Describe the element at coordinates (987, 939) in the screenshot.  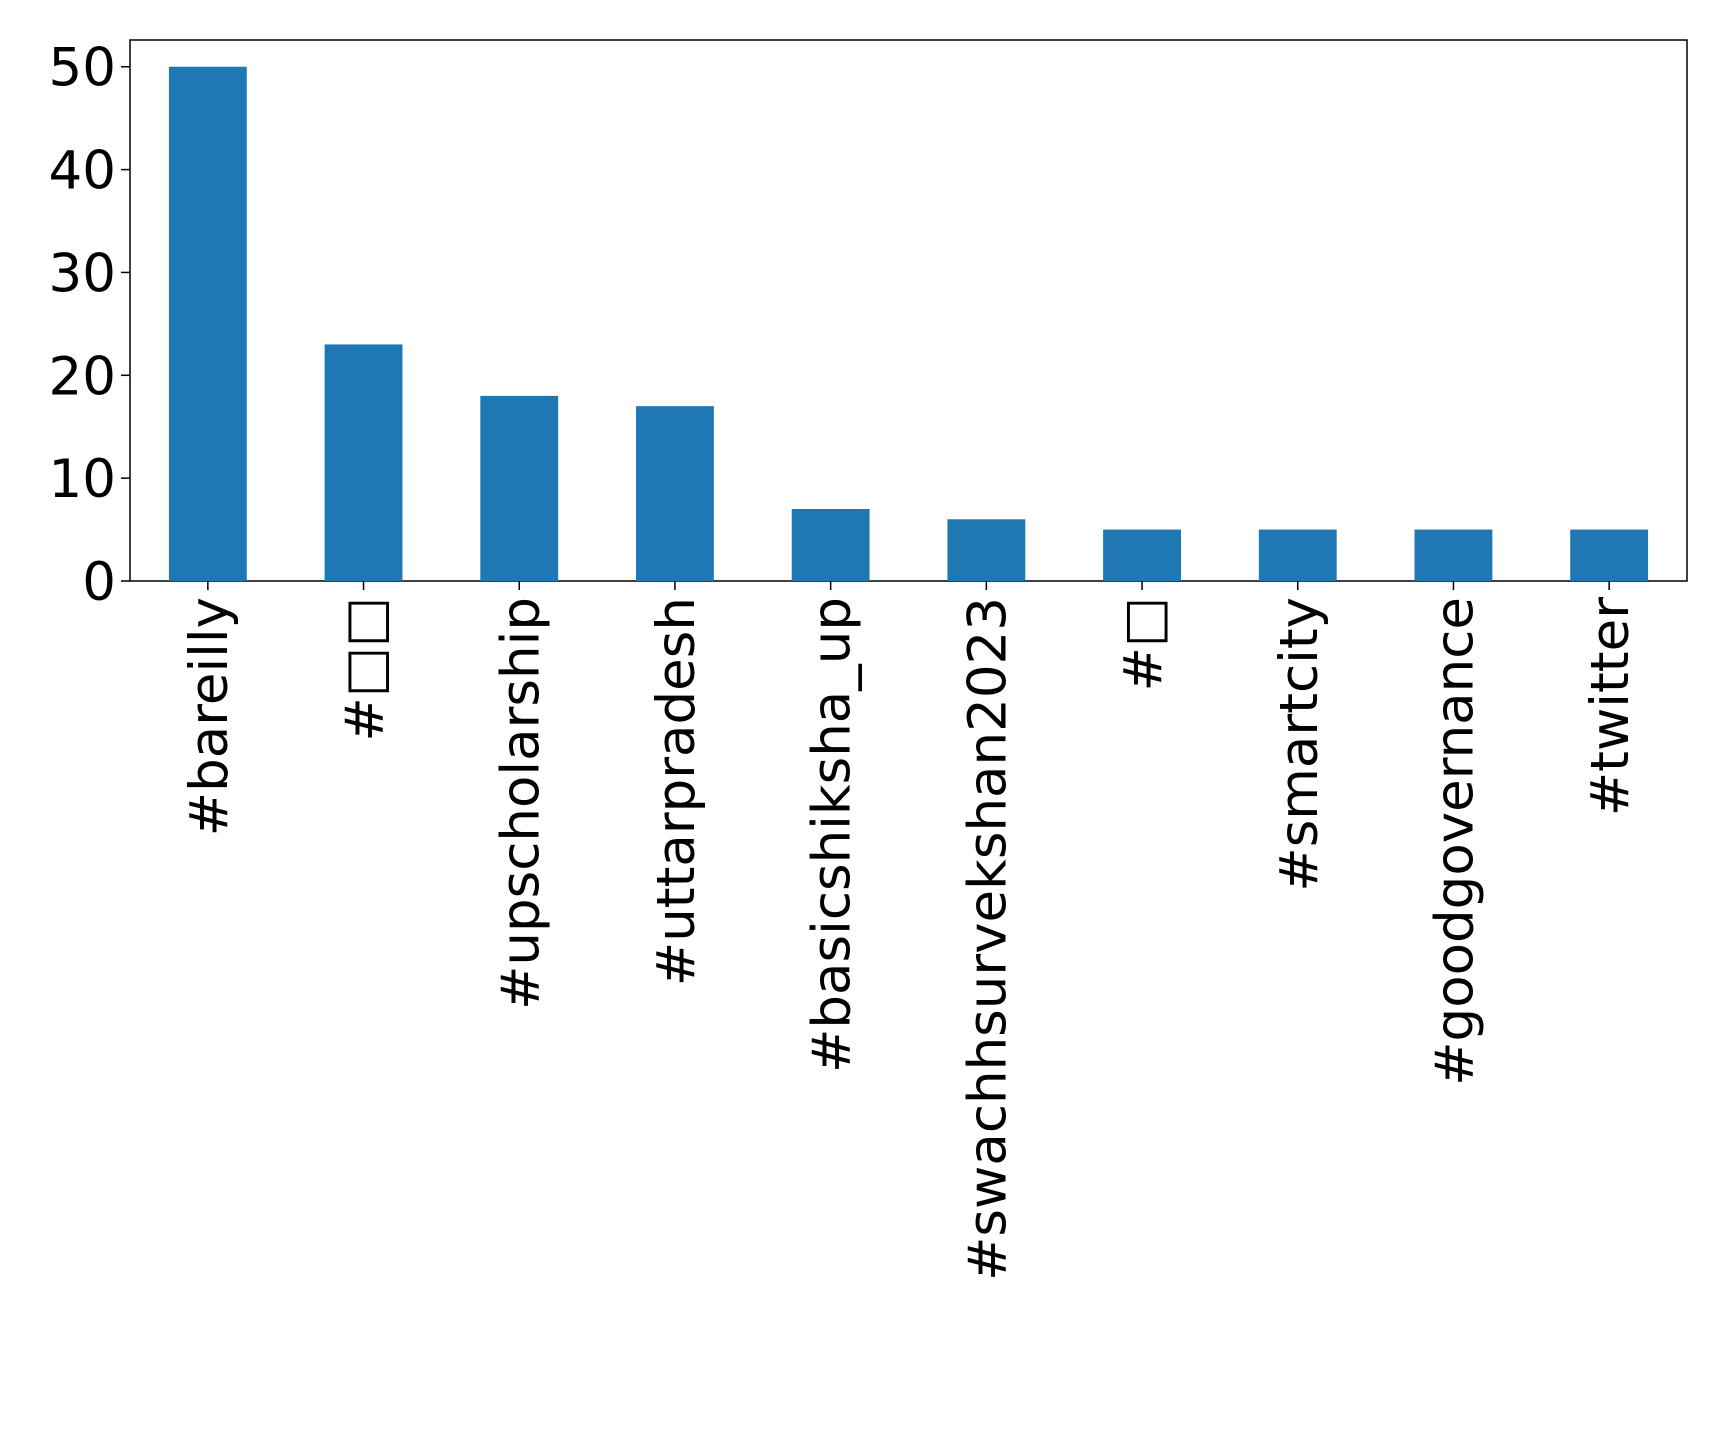
I see `x-tick-label: #swachhsurvekshan2023` at that location.